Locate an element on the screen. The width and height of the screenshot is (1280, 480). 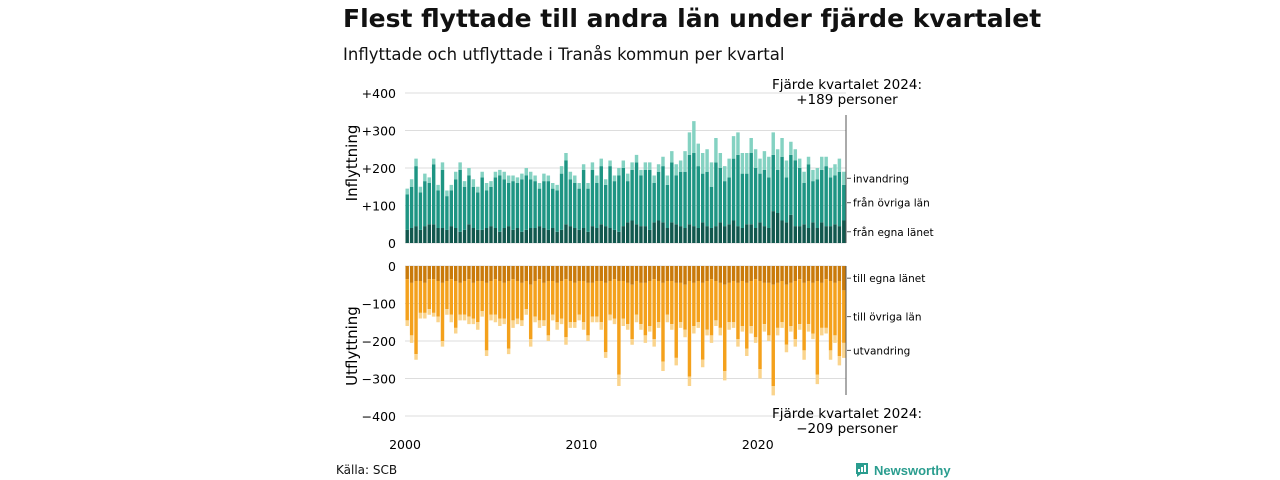
outflow-series-label: utvandring is located at coordinates (881, 351).